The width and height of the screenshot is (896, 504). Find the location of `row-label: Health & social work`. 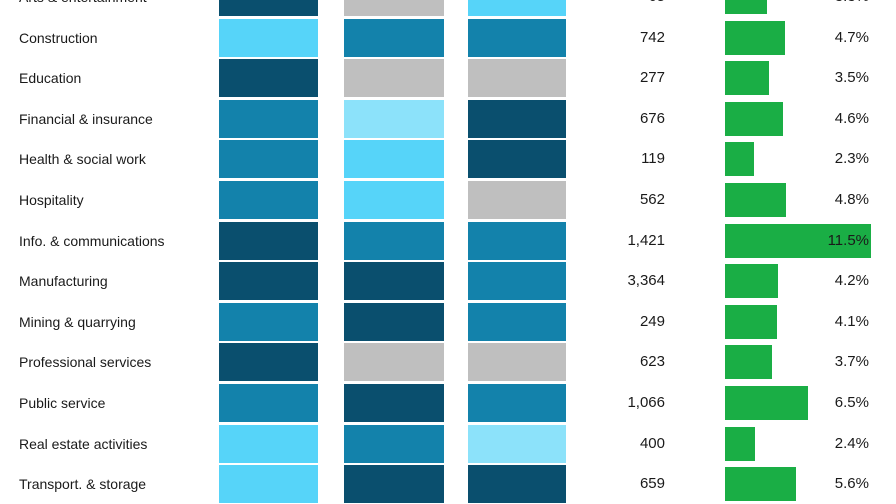

row-label: Health & social work is located at coordinates (82, 159).